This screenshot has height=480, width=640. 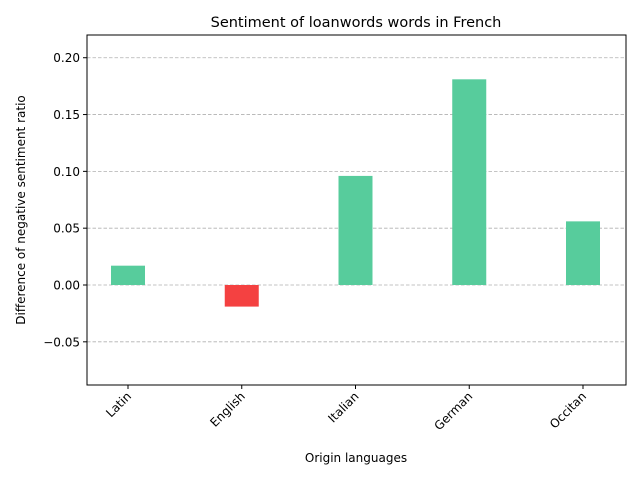 What do you see at coordinates (355, 230) in the screenshot?
I see `bar-italian` at bounding box center [355, 230].